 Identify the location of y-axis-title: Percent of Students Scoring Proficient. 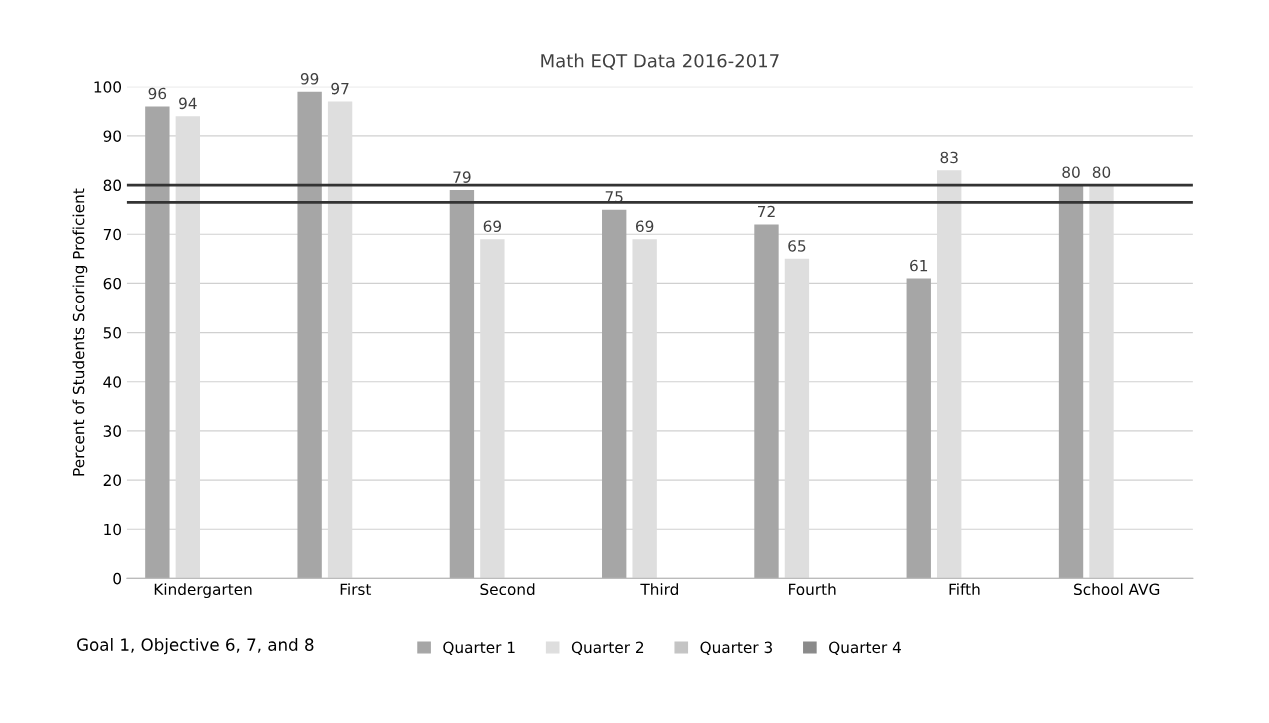
(80, 332).